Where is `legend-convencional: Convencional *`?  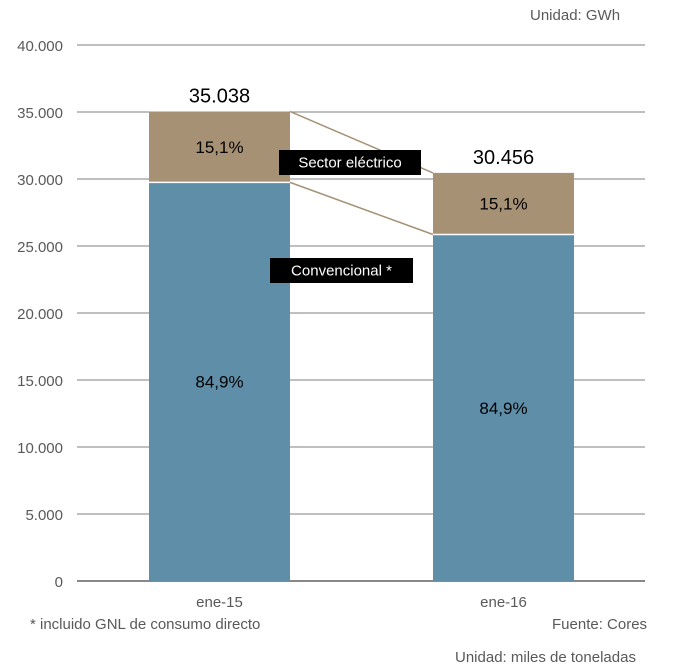 legend-convencional: Convencional * is located at coordinates (341, 271).